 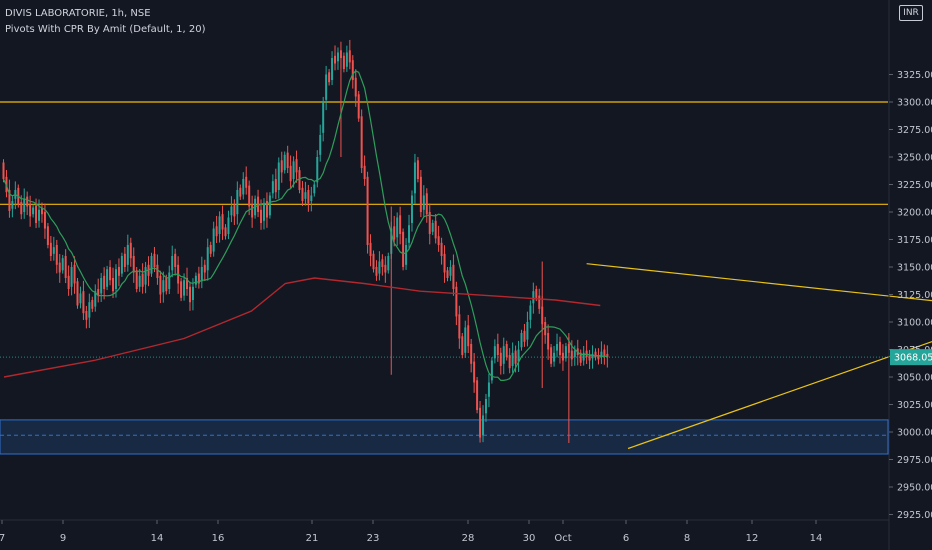 What do you see at coordinates (914, 130) in the screenshot?
I see `y-tick-label: 3275.00` at bounding box center [914, 130].